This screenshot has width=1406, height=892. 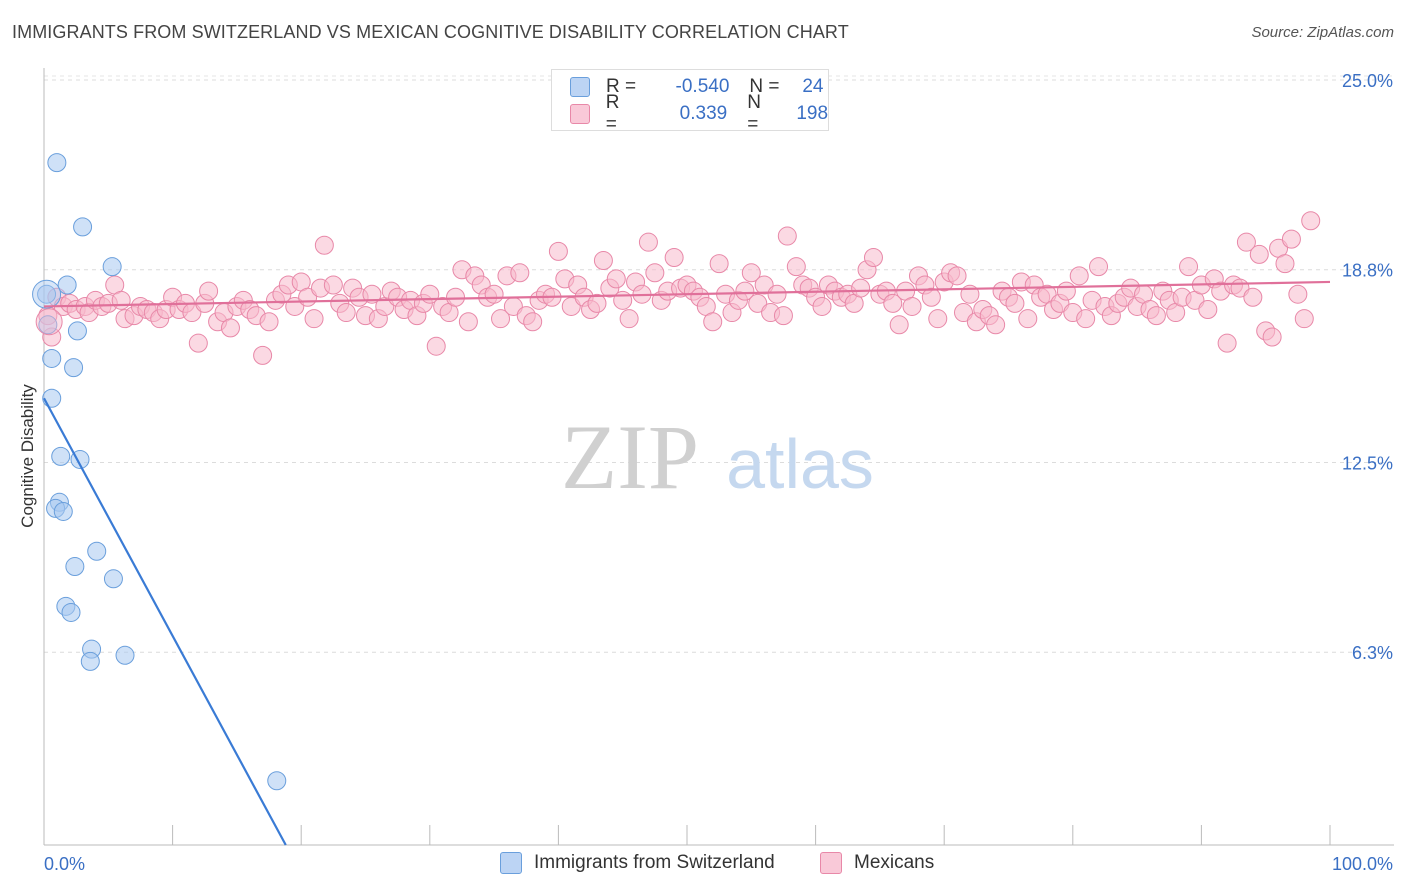 I want to click on legend-row-switzerland: R = -0.540 N = 24, so click(x=697, y=87).